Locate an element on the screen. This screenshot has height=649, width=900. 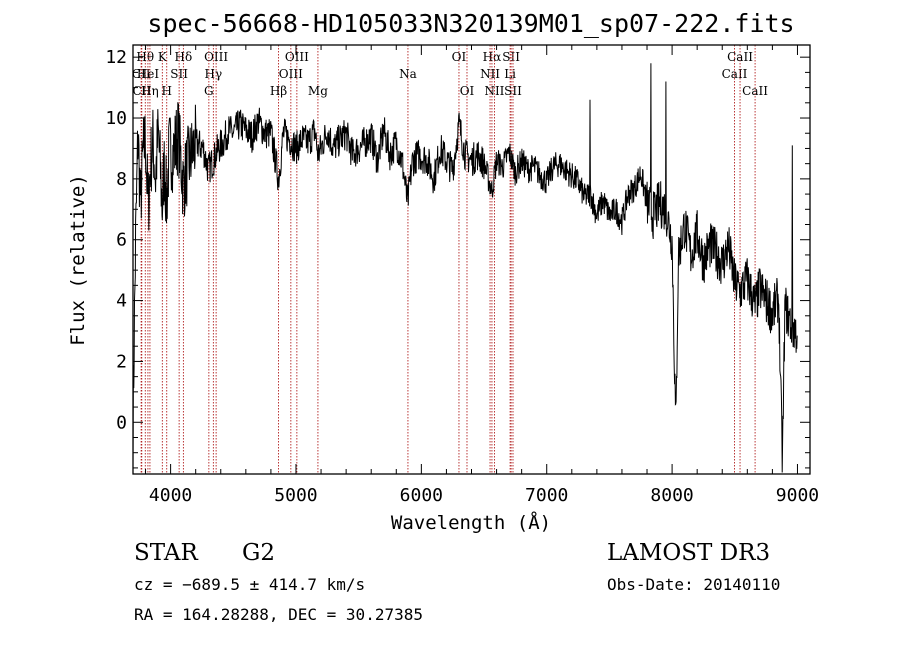
sky-coordinates: RA = 164.28288, DEC = 30.27385 is located at coordinates (278, 614).